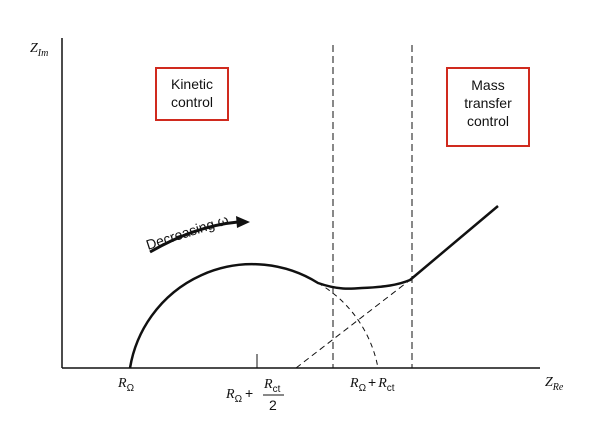  I want to click on region-label: Mass, so click(487, 85).